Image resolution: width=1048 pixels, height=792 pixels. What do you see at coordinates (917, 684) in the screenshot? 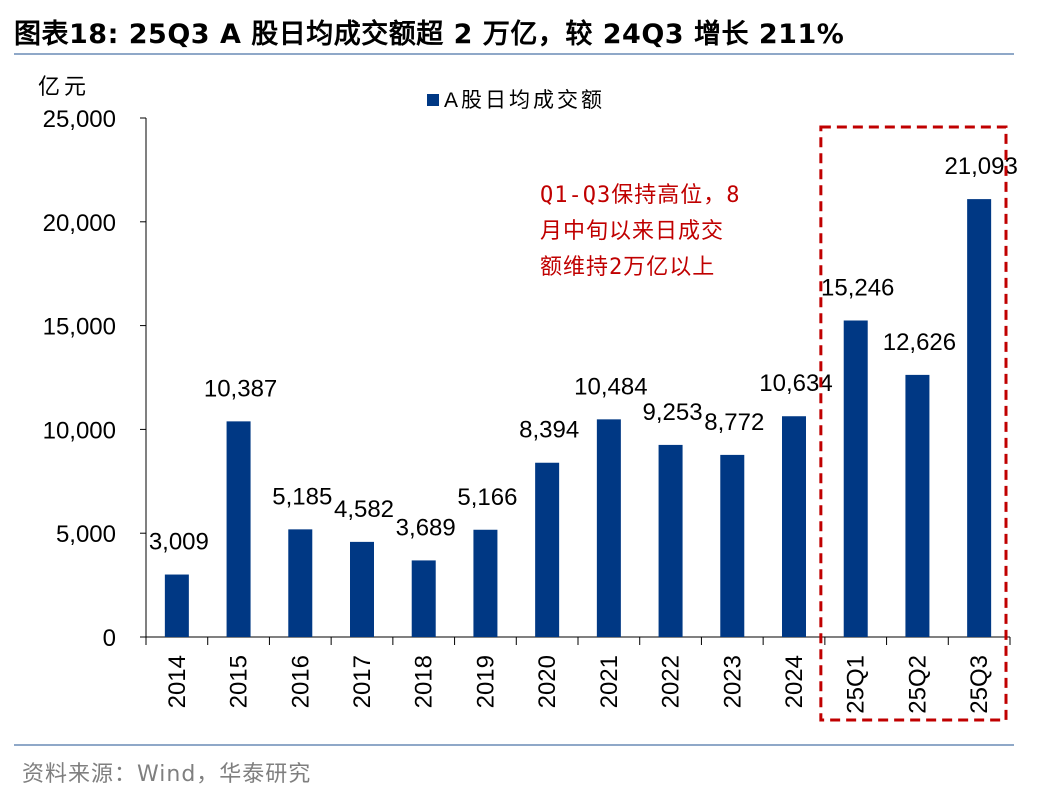
I see `x-tick-label: 25Q2` at bounding box center [917, 684].